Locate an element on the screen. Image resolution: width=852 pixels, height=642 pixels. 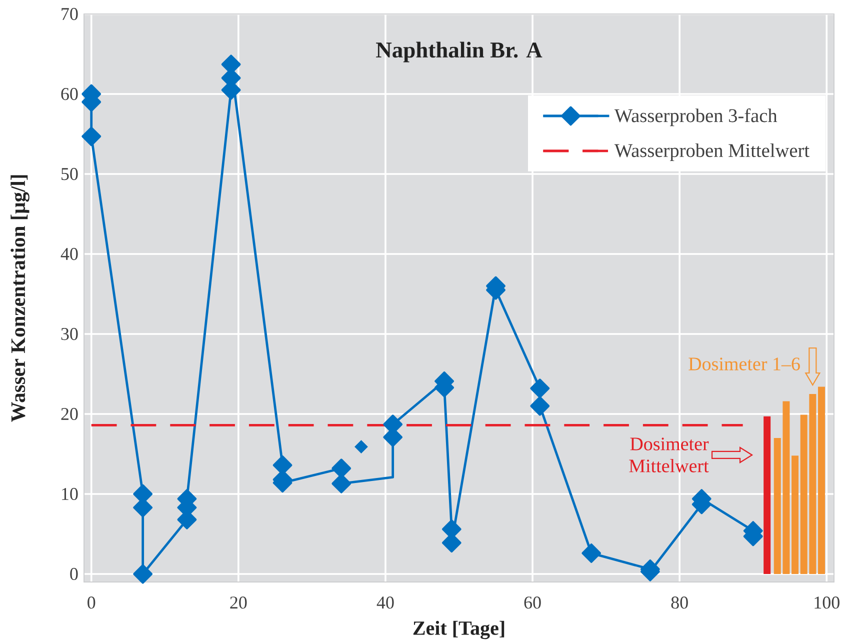
y-tick-label: 30 is located at coordinates (69, 334).